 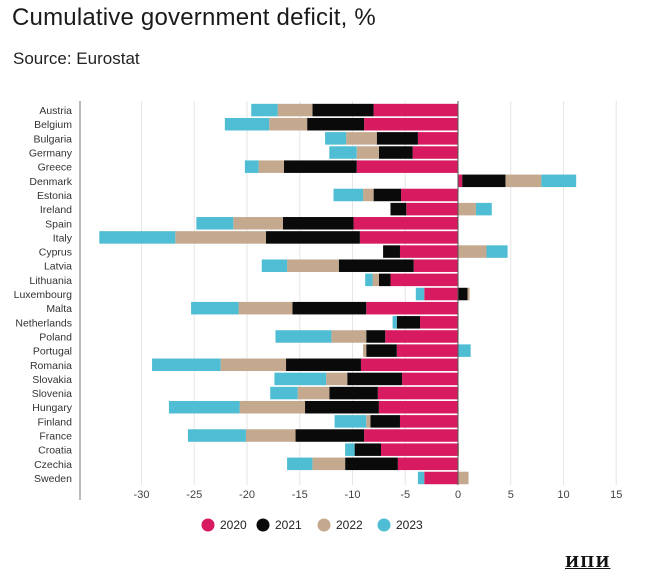 I want to click on category-label: Estonia, so click(x=54, y=196).